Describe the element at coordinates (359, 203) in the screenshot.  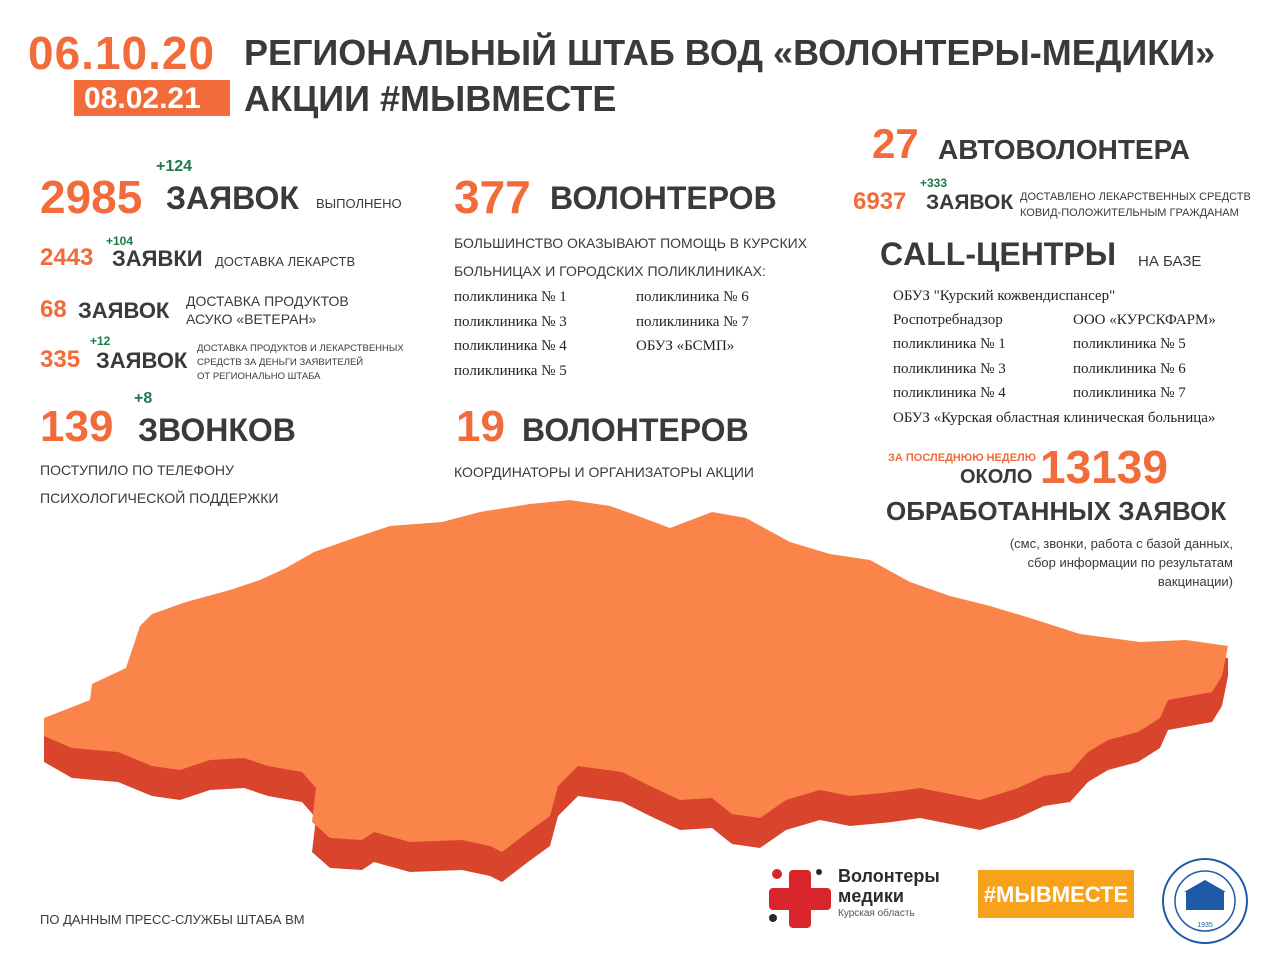
I see `requests-note: выполнено` at that location.